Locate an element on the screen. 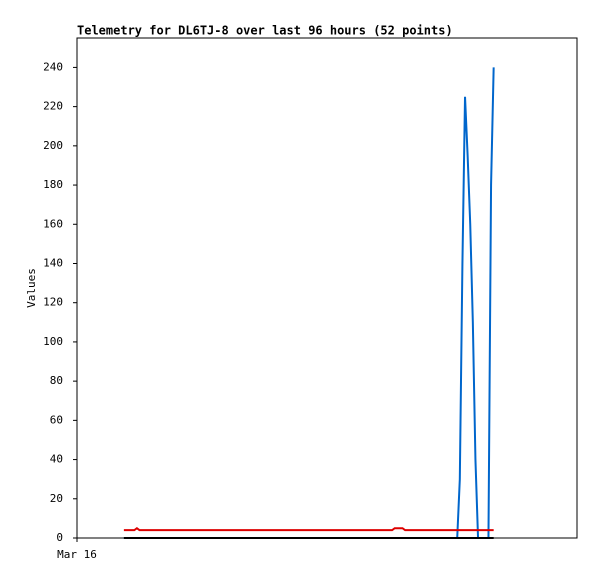 This screenshot has width=597, height=579. y-tick-label: 160 is located at coordinates (53, 223).